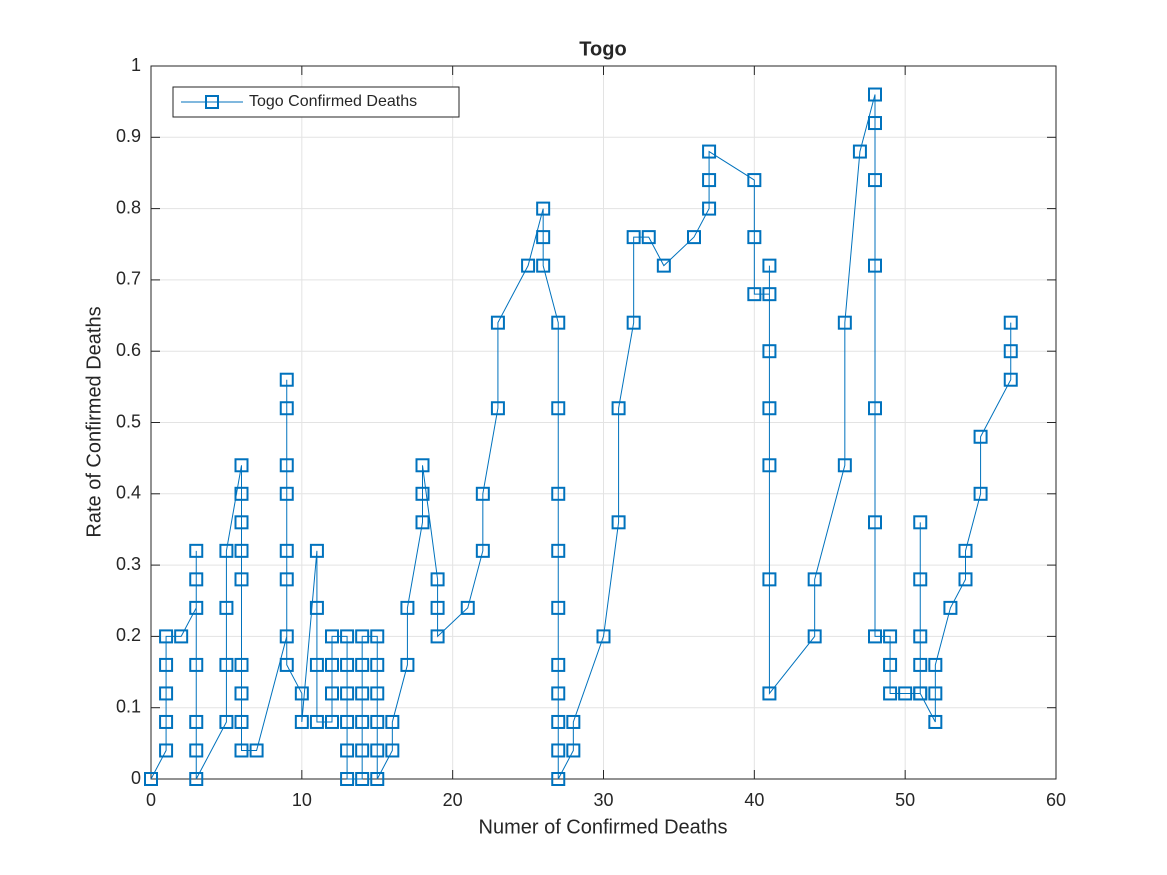 Image resolution: width=1167 pixels, height=875 pixels. I want to click on y-tick-label: 0.9, so click(128, 136).